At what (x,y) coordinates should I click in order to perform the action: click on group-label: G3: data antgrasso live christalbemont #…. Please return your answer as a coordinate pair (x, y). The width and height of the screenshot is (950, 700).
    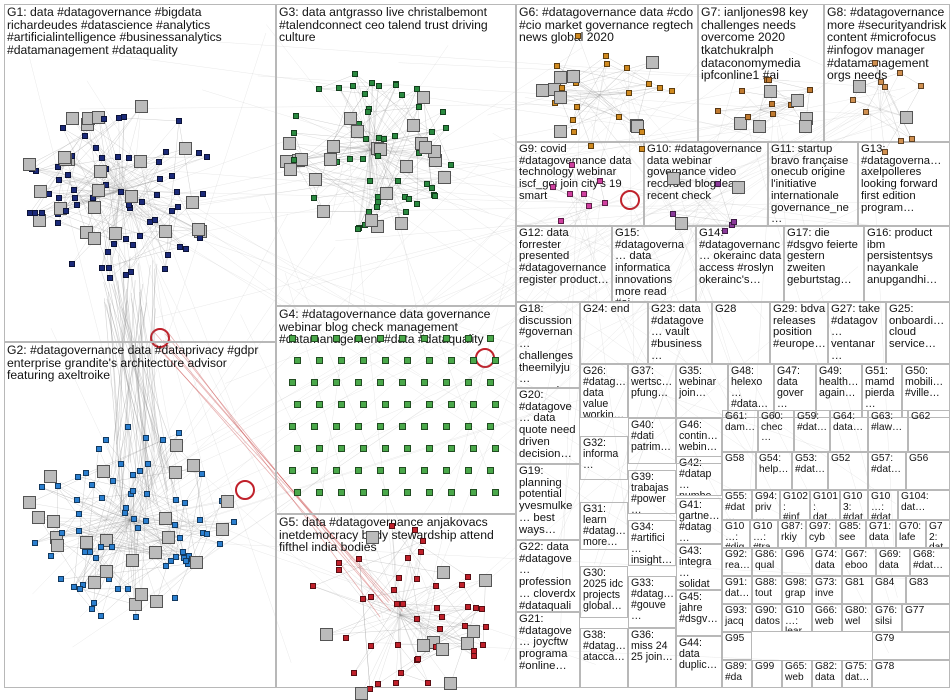
    Looking at the image, I should click on (396, 25).